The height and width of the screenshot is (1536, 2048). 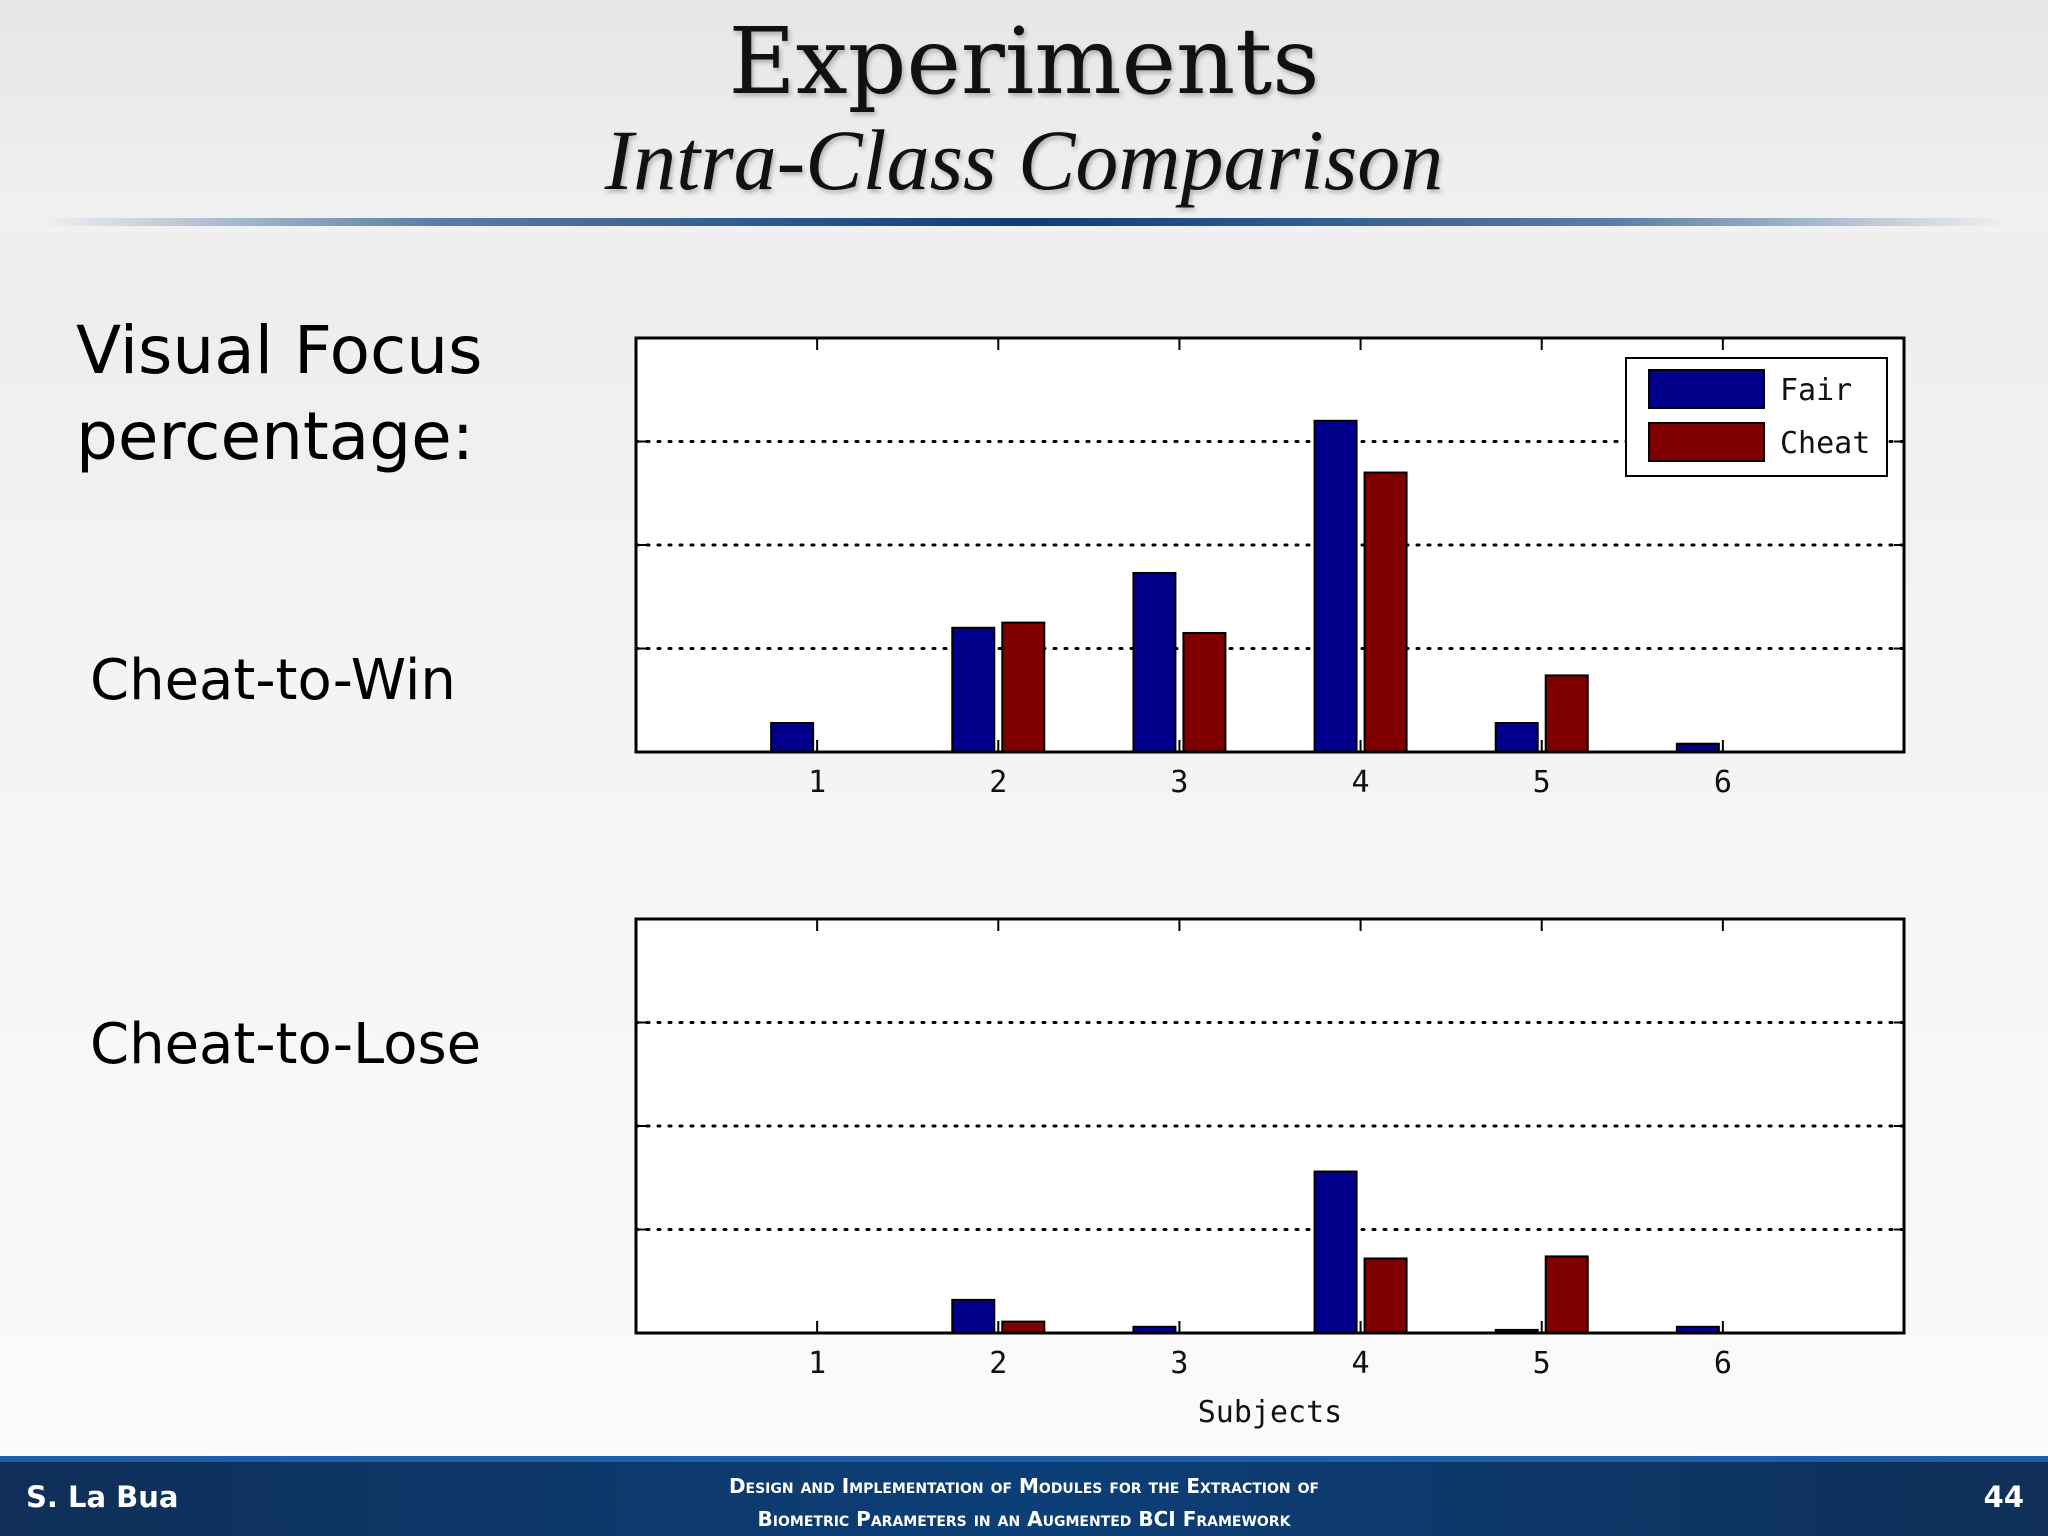 I want to click on win-xtick-label-6: 6, so click(x=1723, y=782).